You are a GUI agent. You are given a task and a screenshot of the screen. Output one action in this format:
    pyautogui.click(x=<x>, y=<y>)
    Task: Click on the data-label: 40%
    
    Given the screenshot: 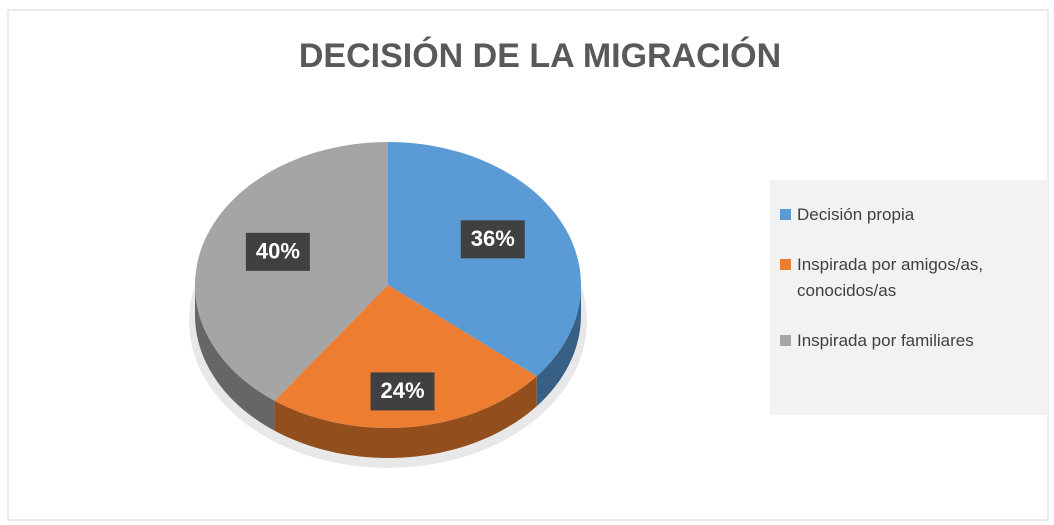 What is the action you would take?
    pyautogui.click(x=278, y=251)
    